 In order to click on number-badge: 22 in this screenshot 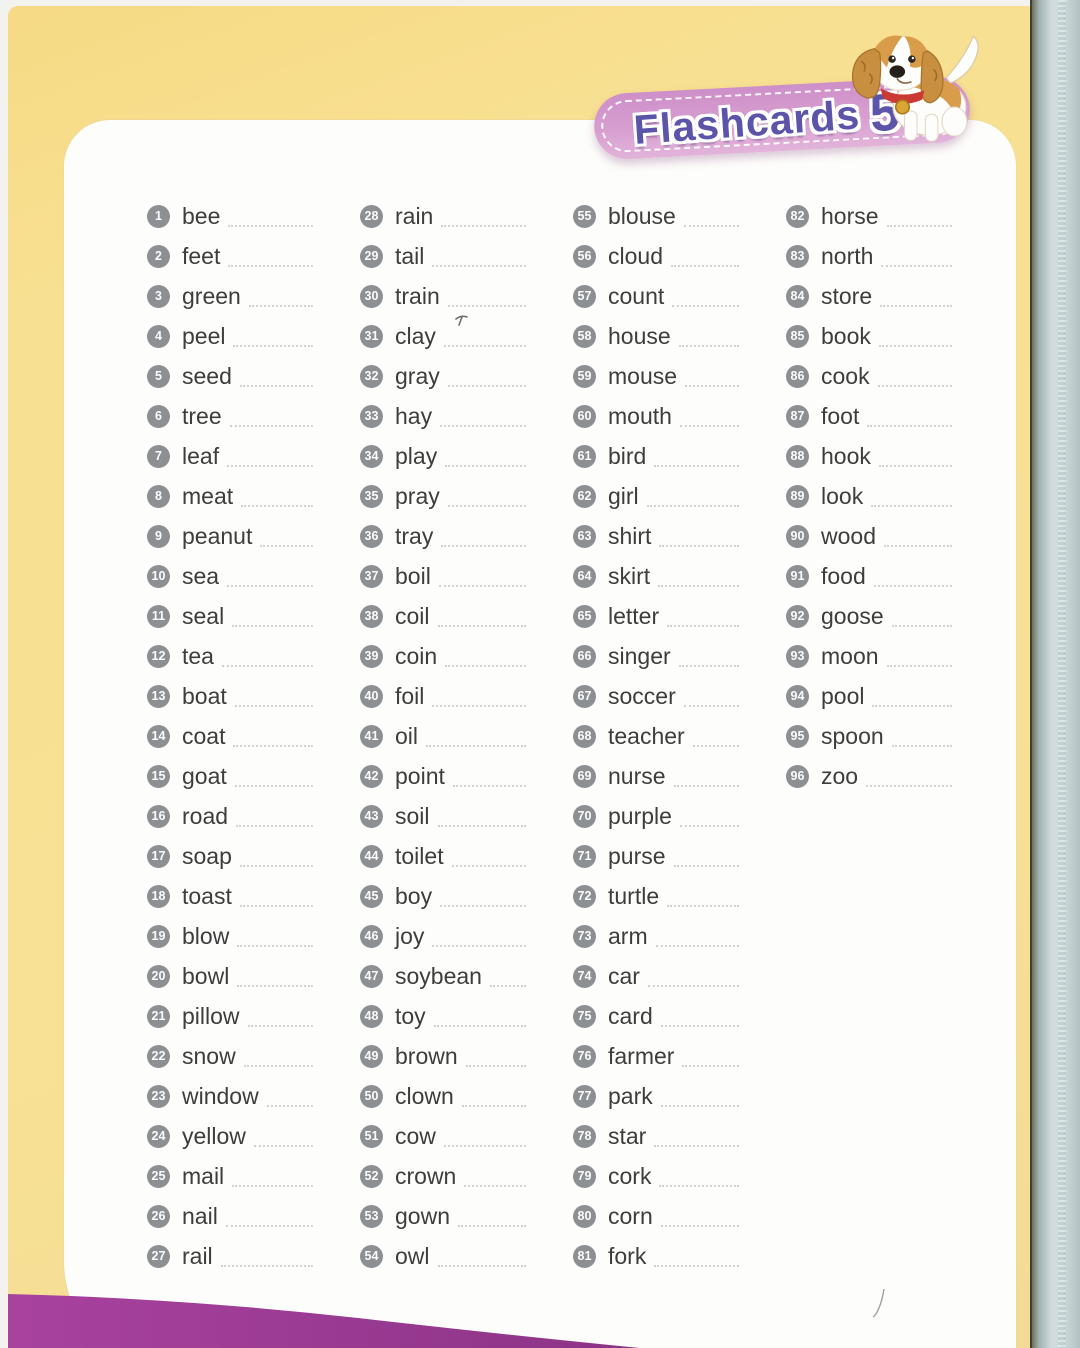, I will do `click(158, 1056)`.